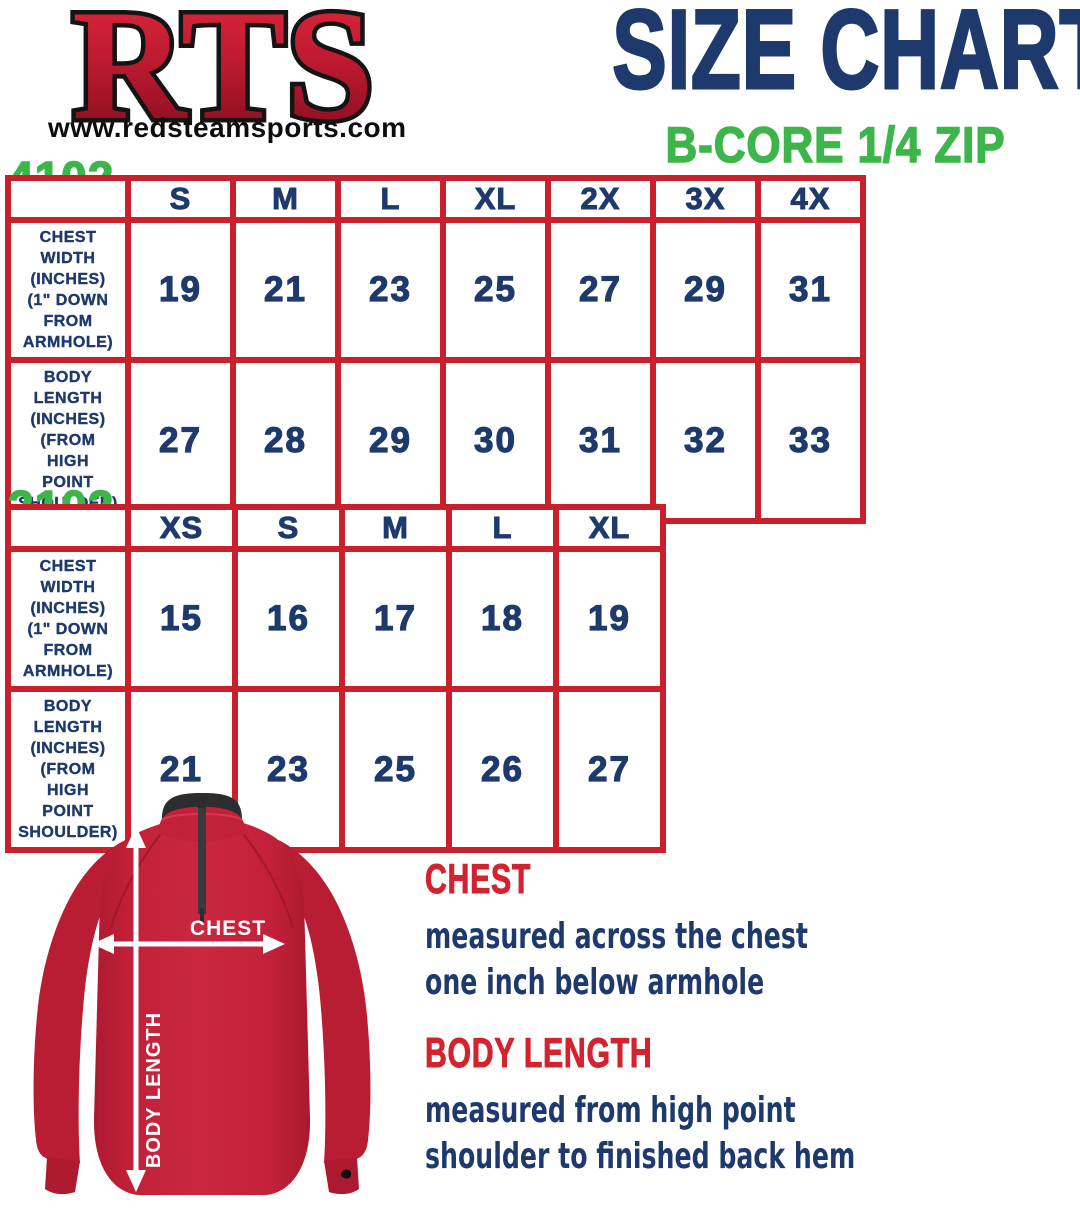  Describe the element at coordinates (810, 440) in the screenshot. I see `value-cell: 33` at that location.